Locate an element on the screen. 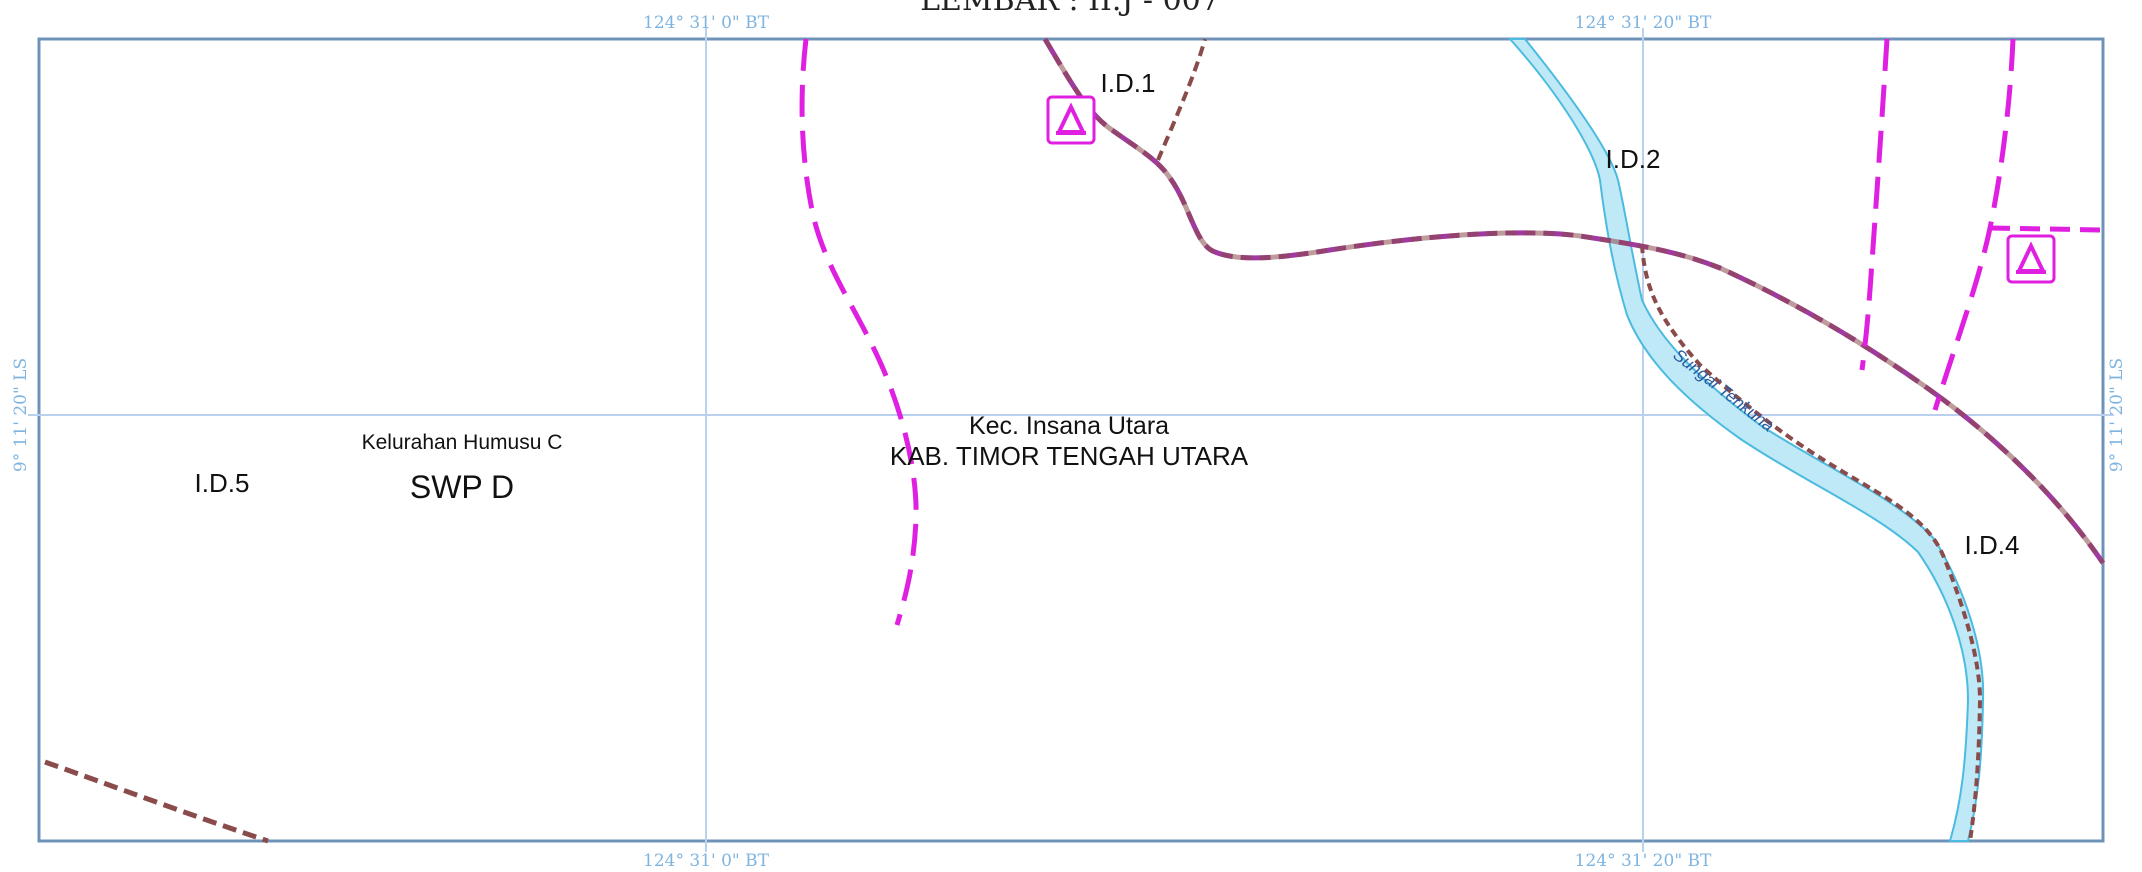 This screenshot has width=2142, height=872. kabupaten-label: KAB. TIMOR TENGAH UTARA is located at coordinates (1069, 456).